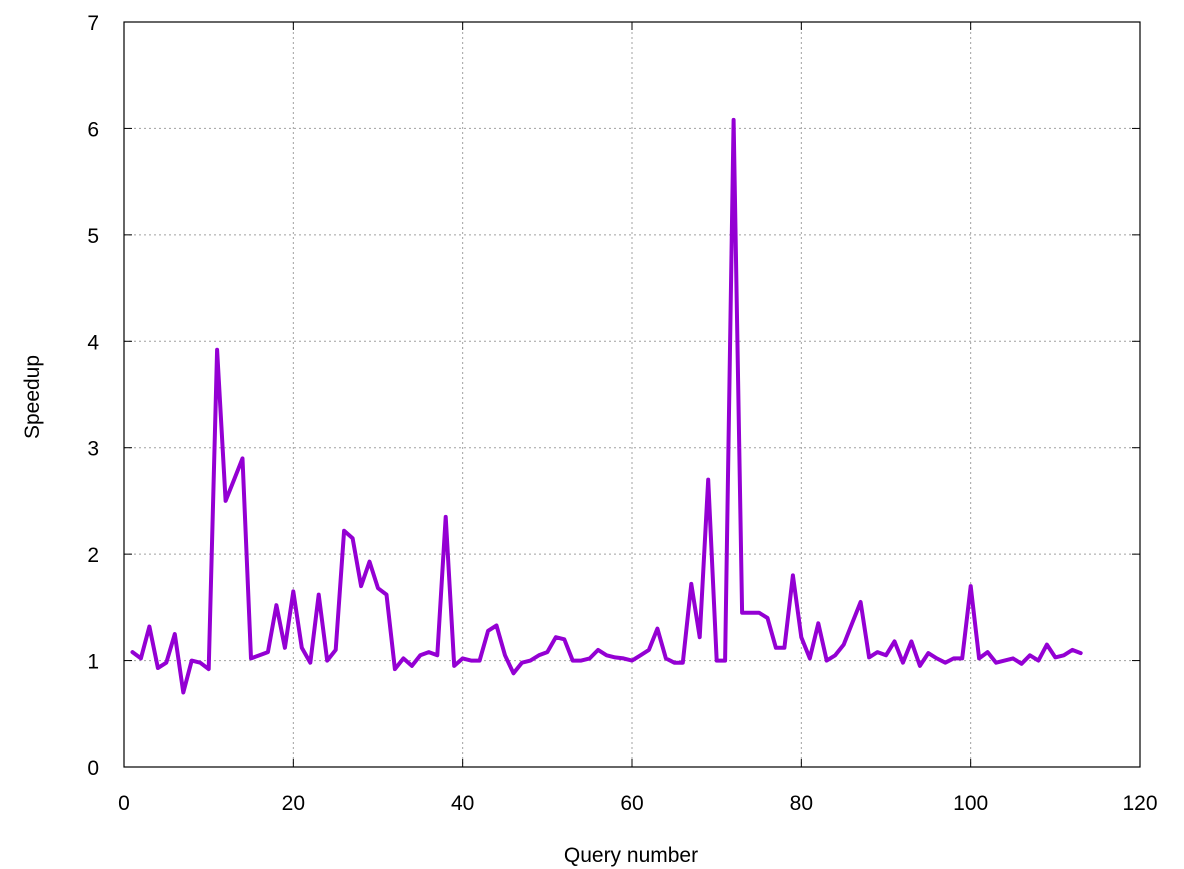  What do you see at coordinates (32, 397) in the screenshot?
I see `y-axis-title: Speedup` at bounding box center [32, 397].